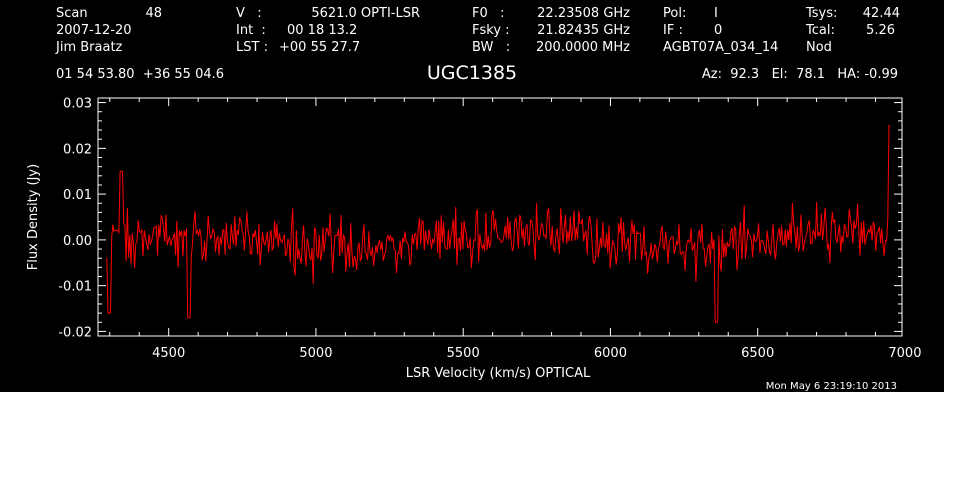 The image size is (962, 490). Describe the element at coordinates (673, 30) in the screenshot. I see `if-label: IF :` at that location.